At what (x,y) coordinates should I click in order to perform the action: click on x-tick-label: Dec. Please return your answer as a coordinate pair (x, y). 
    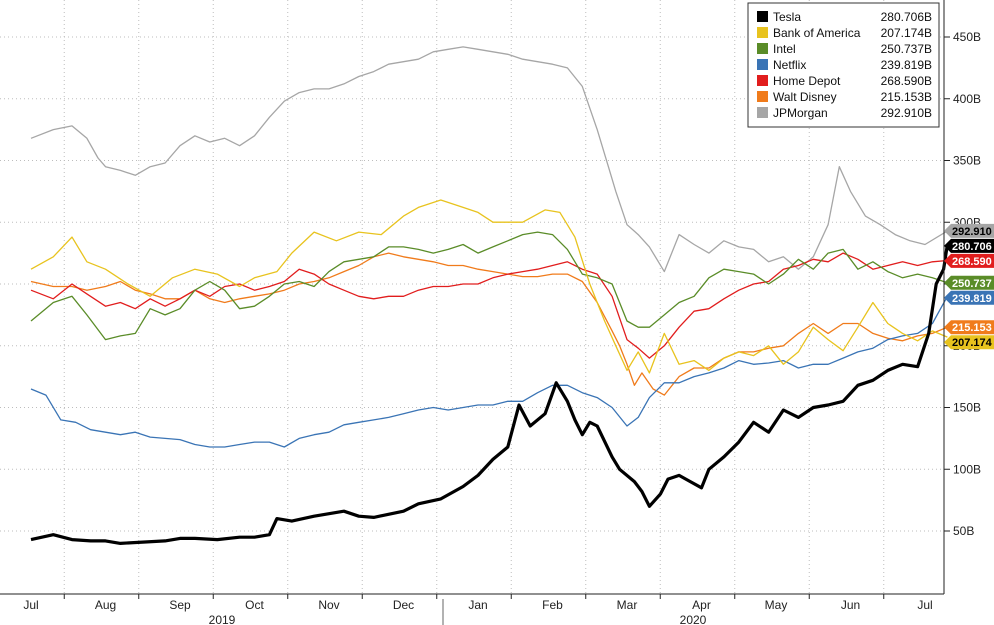
    Looking at the image, I should click on (403, 605).